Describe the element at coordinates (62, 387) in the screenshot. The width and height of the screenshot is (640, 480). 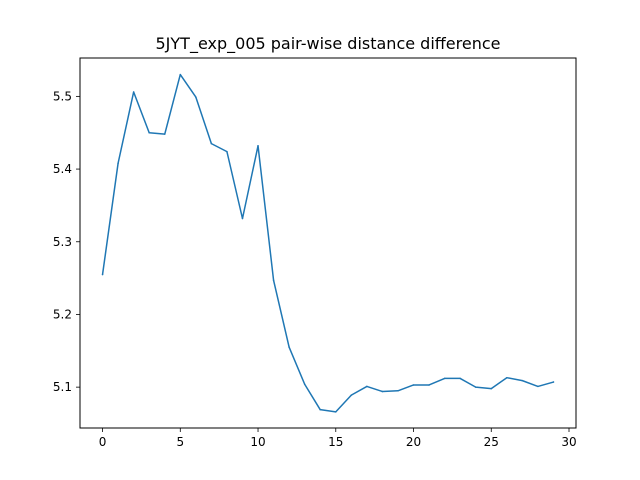
I see `y-tick-label: 5.1` at that location.